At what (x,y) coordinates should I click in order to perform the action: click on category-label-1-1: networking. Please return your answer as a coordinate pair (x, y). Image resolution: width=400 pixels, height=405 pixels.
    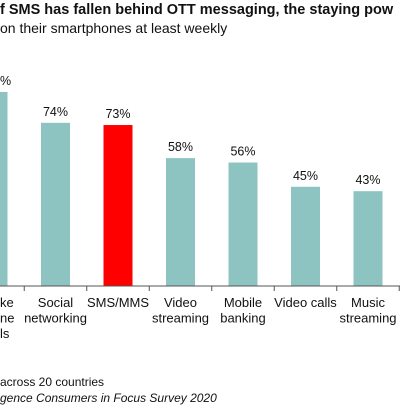
    Looking at the image, I should click on (55, 318).